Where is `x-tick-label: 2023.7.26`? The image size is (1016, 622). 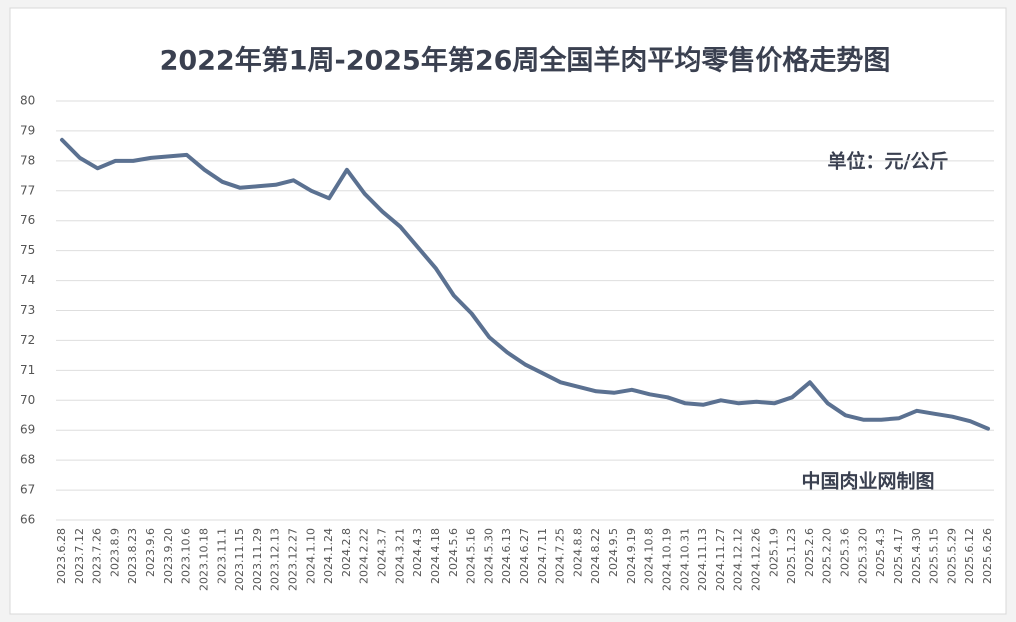 x-tick-label: 2023.7.26 is located at coordinates (97, 556).